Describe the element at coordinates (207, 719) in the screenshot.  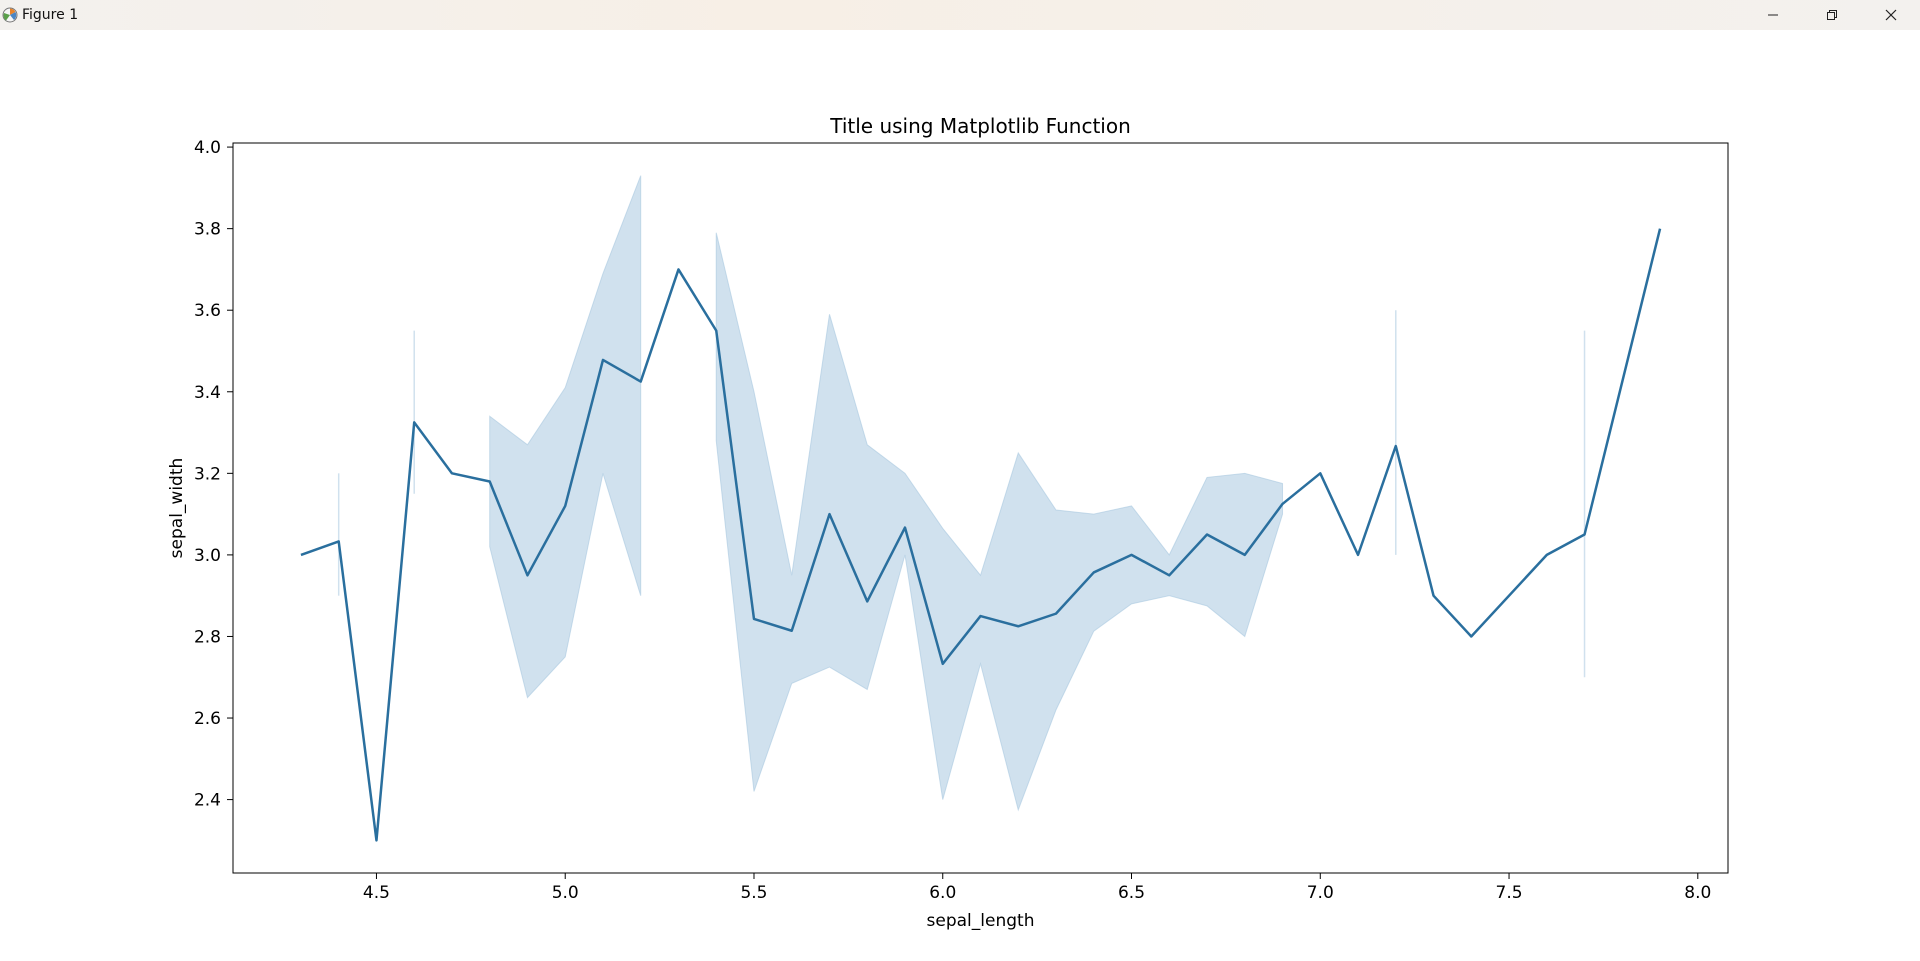
I see `y-tick-label: 2.6` at that location.